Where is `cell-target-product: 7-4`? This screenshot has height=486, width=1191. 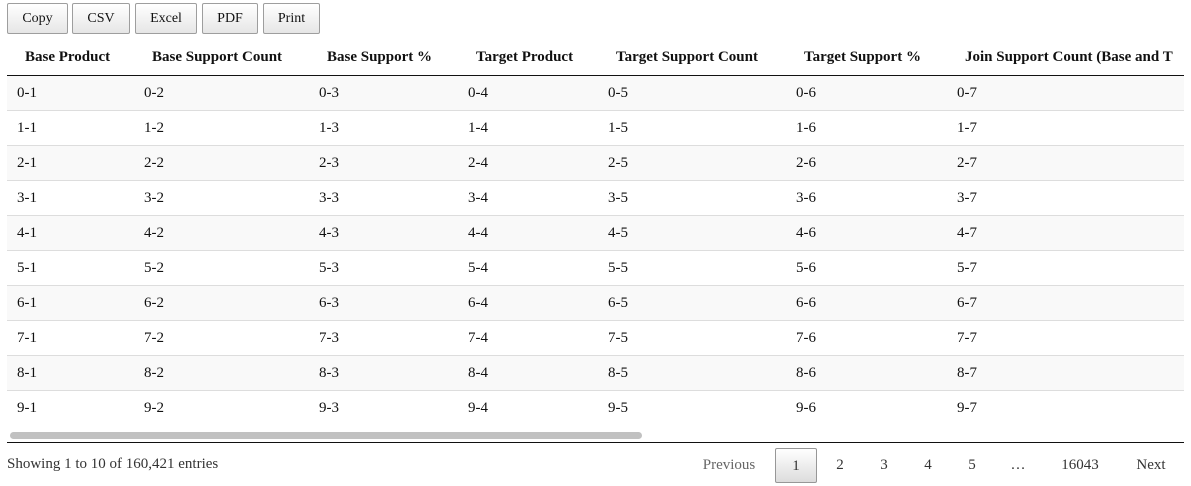
cell-target-product: 7-4 is located at coordinates (528, 338).